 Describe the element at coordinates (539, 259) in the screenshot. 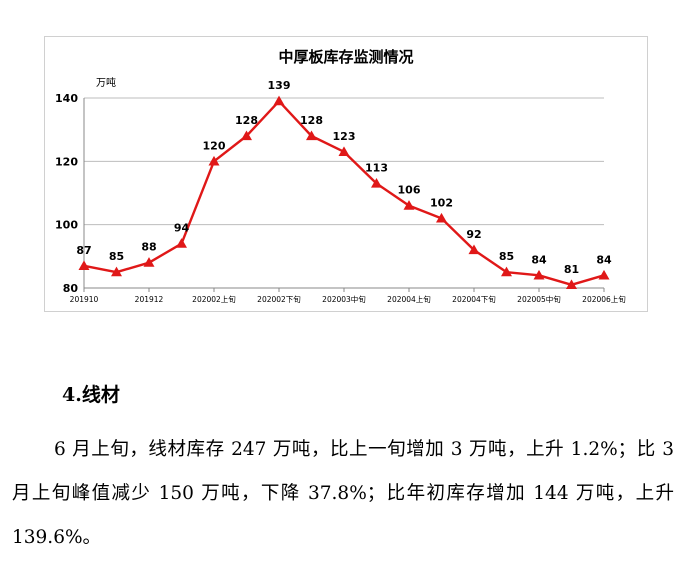

I see `data-label-14: 84` at that location.